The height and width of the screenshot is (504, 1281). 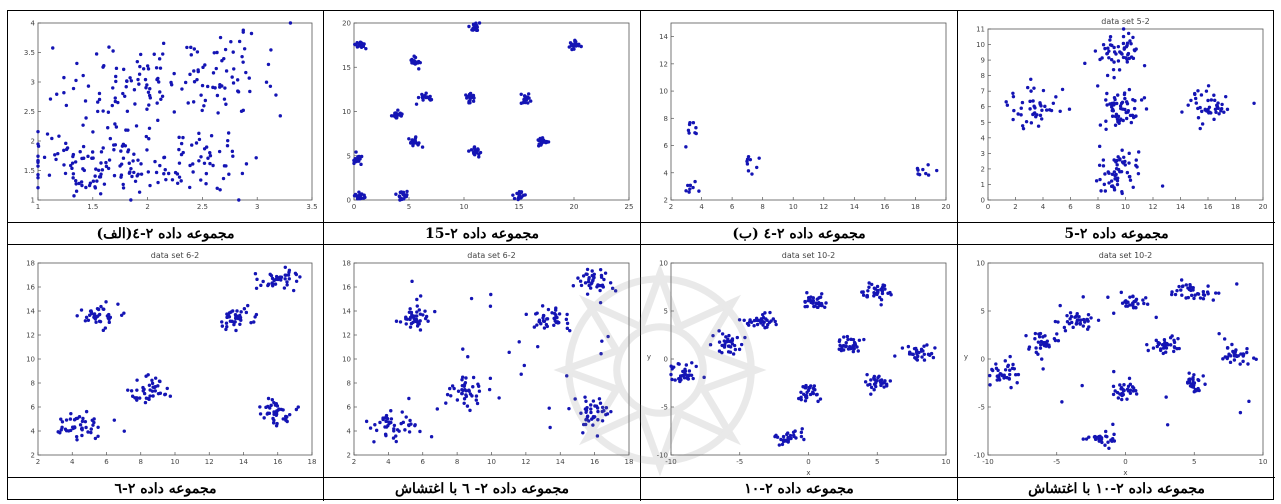 What do you see at coordinates (808, 473) in the screenshot?
I see `x-axis-label: x` at bounding box center [808, 473].